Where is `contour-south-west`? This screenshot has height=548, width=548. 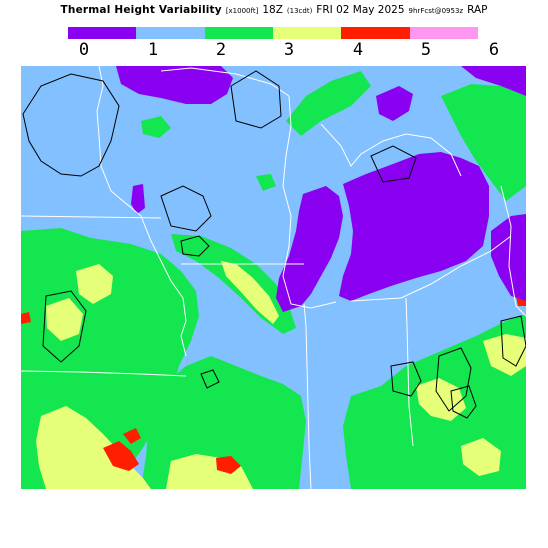
contour-south-west is located at coordinates (64, 326).